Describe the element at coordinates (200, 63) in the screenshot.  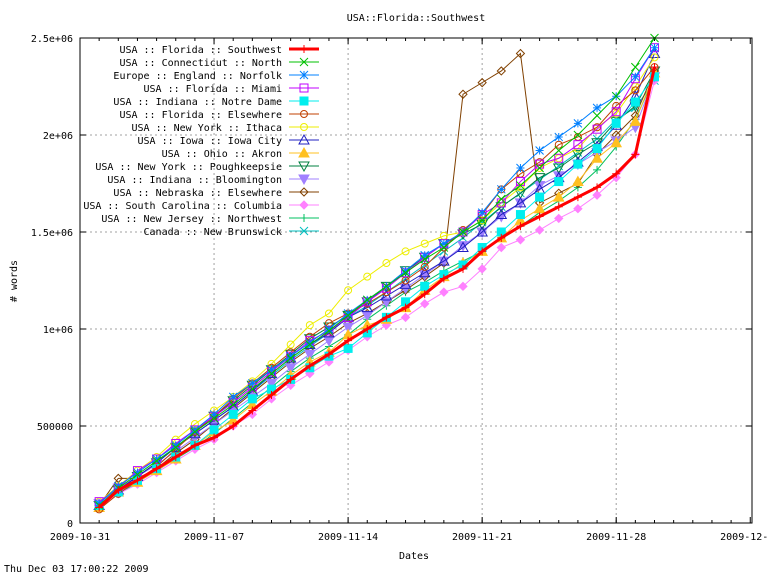
I see `legend-label: USA :: Connecticut :: North` at that location.